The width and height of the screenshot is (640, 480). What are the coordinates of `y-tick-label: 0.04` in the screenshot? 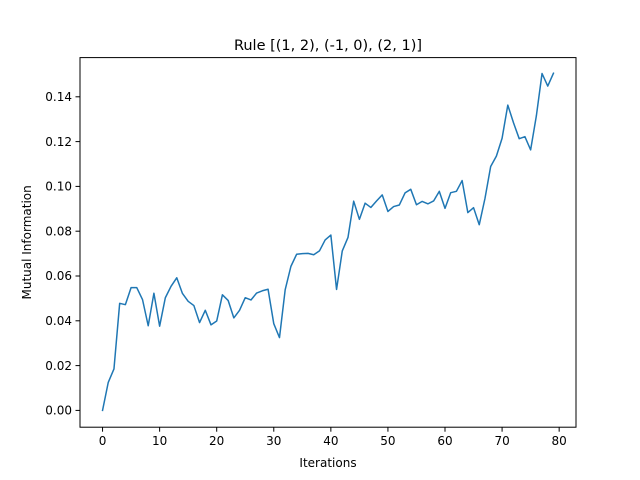 It's located at (58, 321).